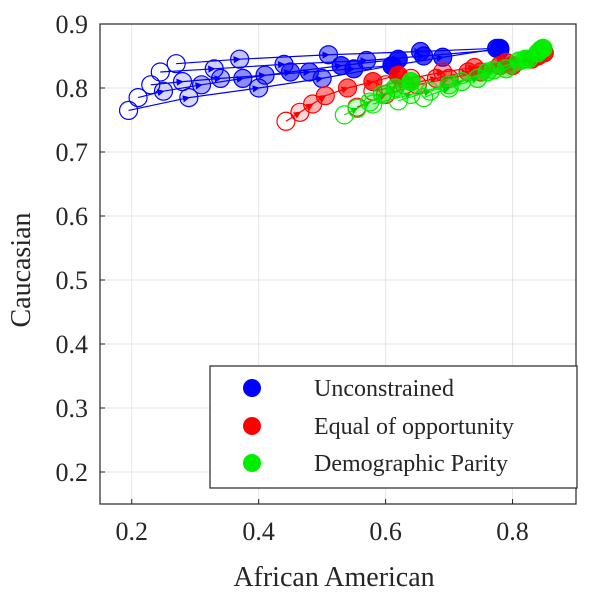 This screenshot has width=598, height=598. What do you see at coordinates (384, 389) in the screenshot?
I see `legend-label-unconstrained: Unconstrained` at bounding box center [384, 389].